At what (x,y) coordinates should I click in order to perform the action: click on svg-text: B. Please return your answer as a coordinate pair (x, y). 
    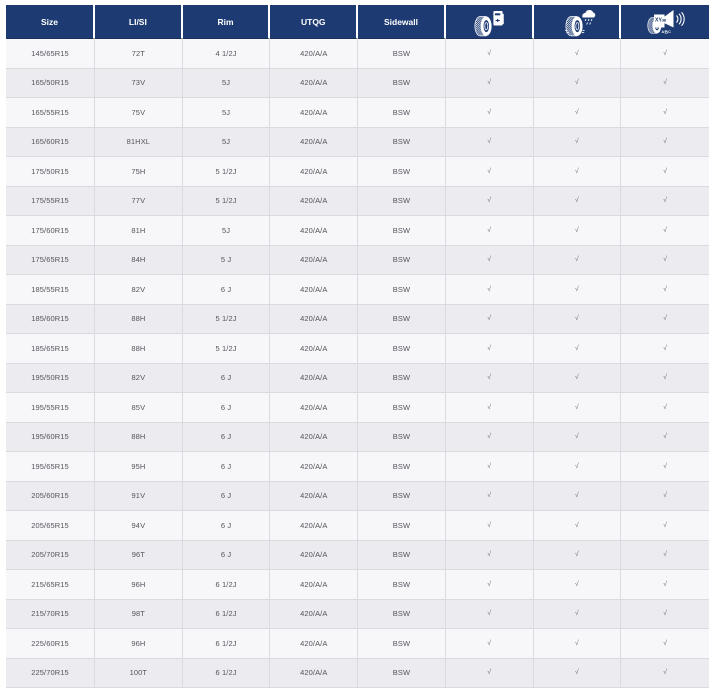
    Looking at the image, I should click on (667, 32).